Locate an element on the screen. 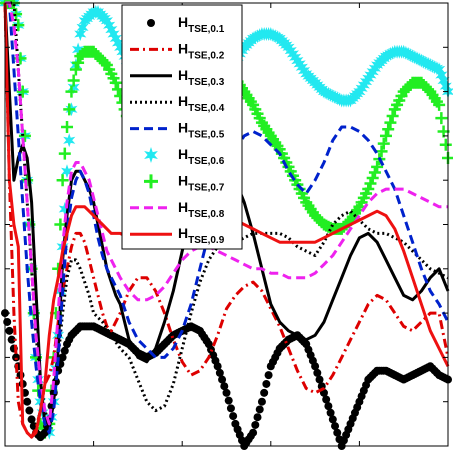 The image size is (453, 453). legend-entry: HTSE,0.5 is located at coordinates (177, 130).